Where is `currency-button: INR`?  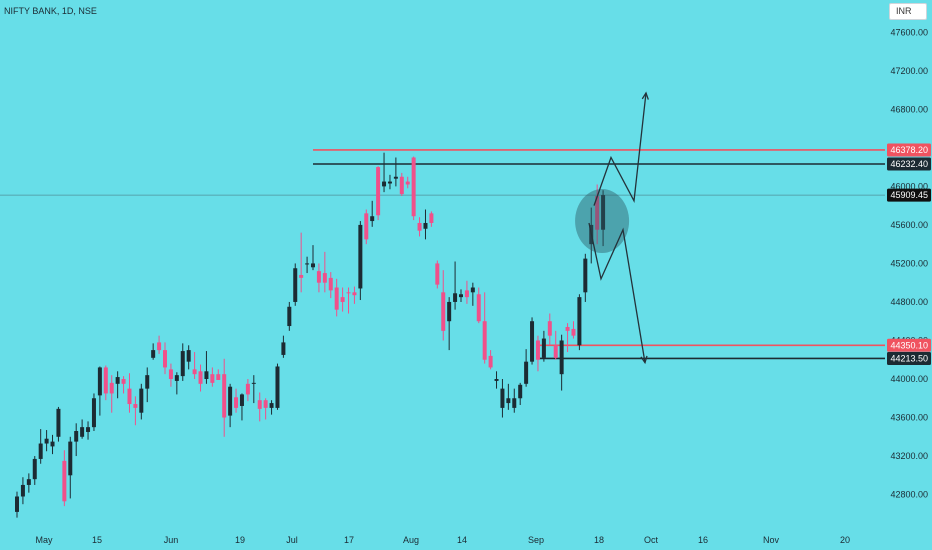
currency-button: INR is located at coordinates (908, 11).